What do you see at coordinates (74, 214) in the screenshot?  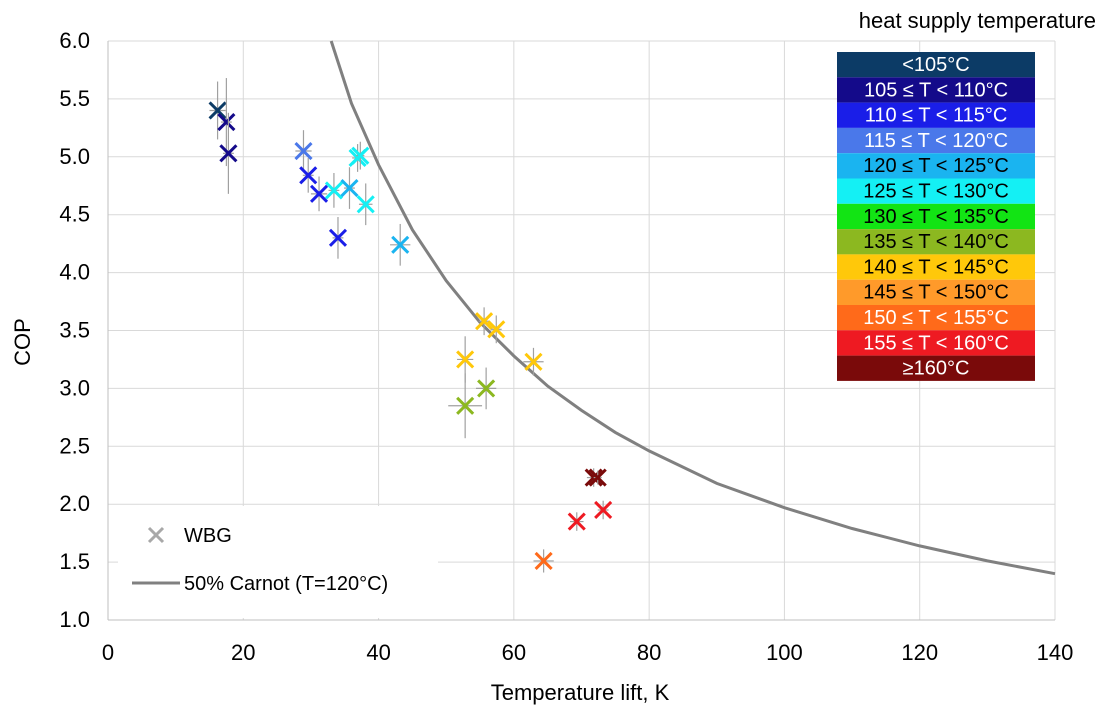 I see `y-tick-label: 4.5` at bounding box center [74, 214].